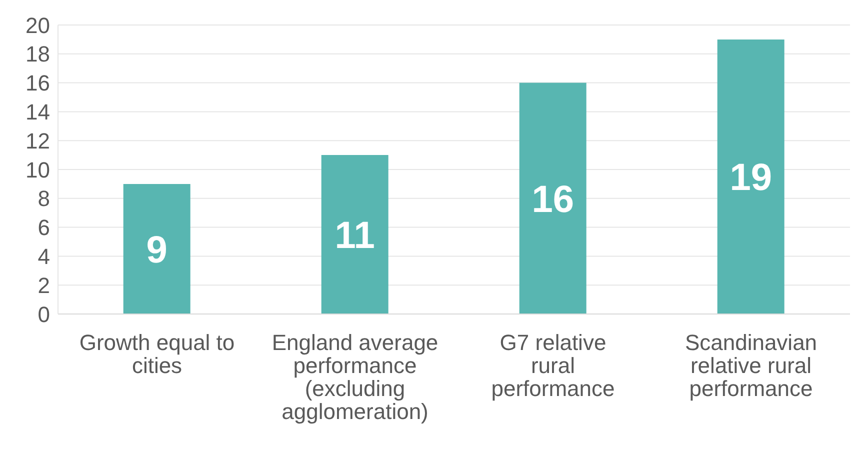 The width and height of the screenshot is (868, 476). Describe the element at coordinates (44, 314) in the screenshot. I see `y-tick-label: 0` at that location.